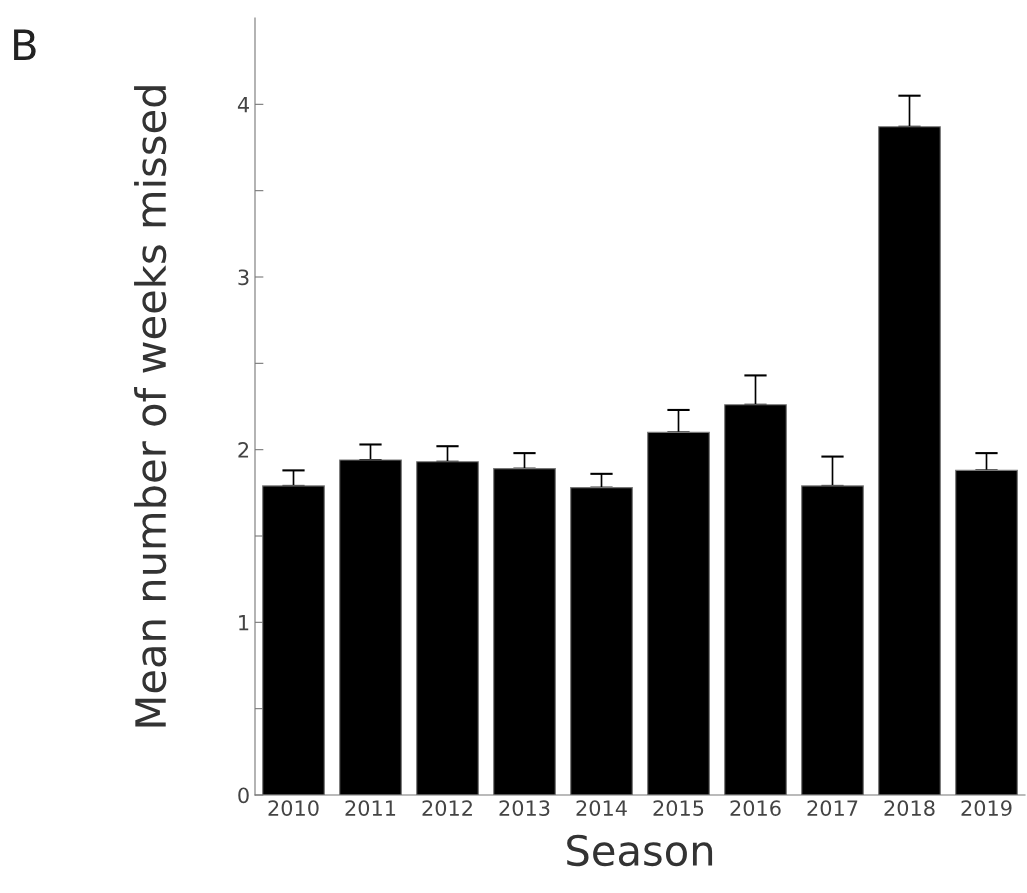 The width and height of the screenshot is (1027, 893). What do you see at coordinates (243, 105) in the screenshot?
I see `y-tick-label: 4` at bounding box center [243, 105].